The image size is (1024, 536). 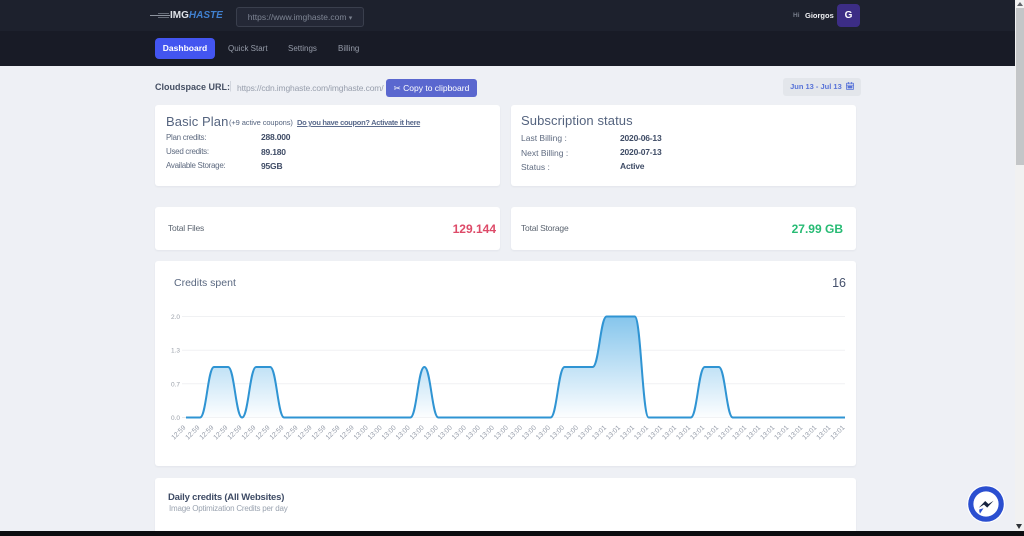 What do you see at coordinates (175, 418) in the screenshot?
I see `svg-text: 0.0` at bounding box center [175, 418].